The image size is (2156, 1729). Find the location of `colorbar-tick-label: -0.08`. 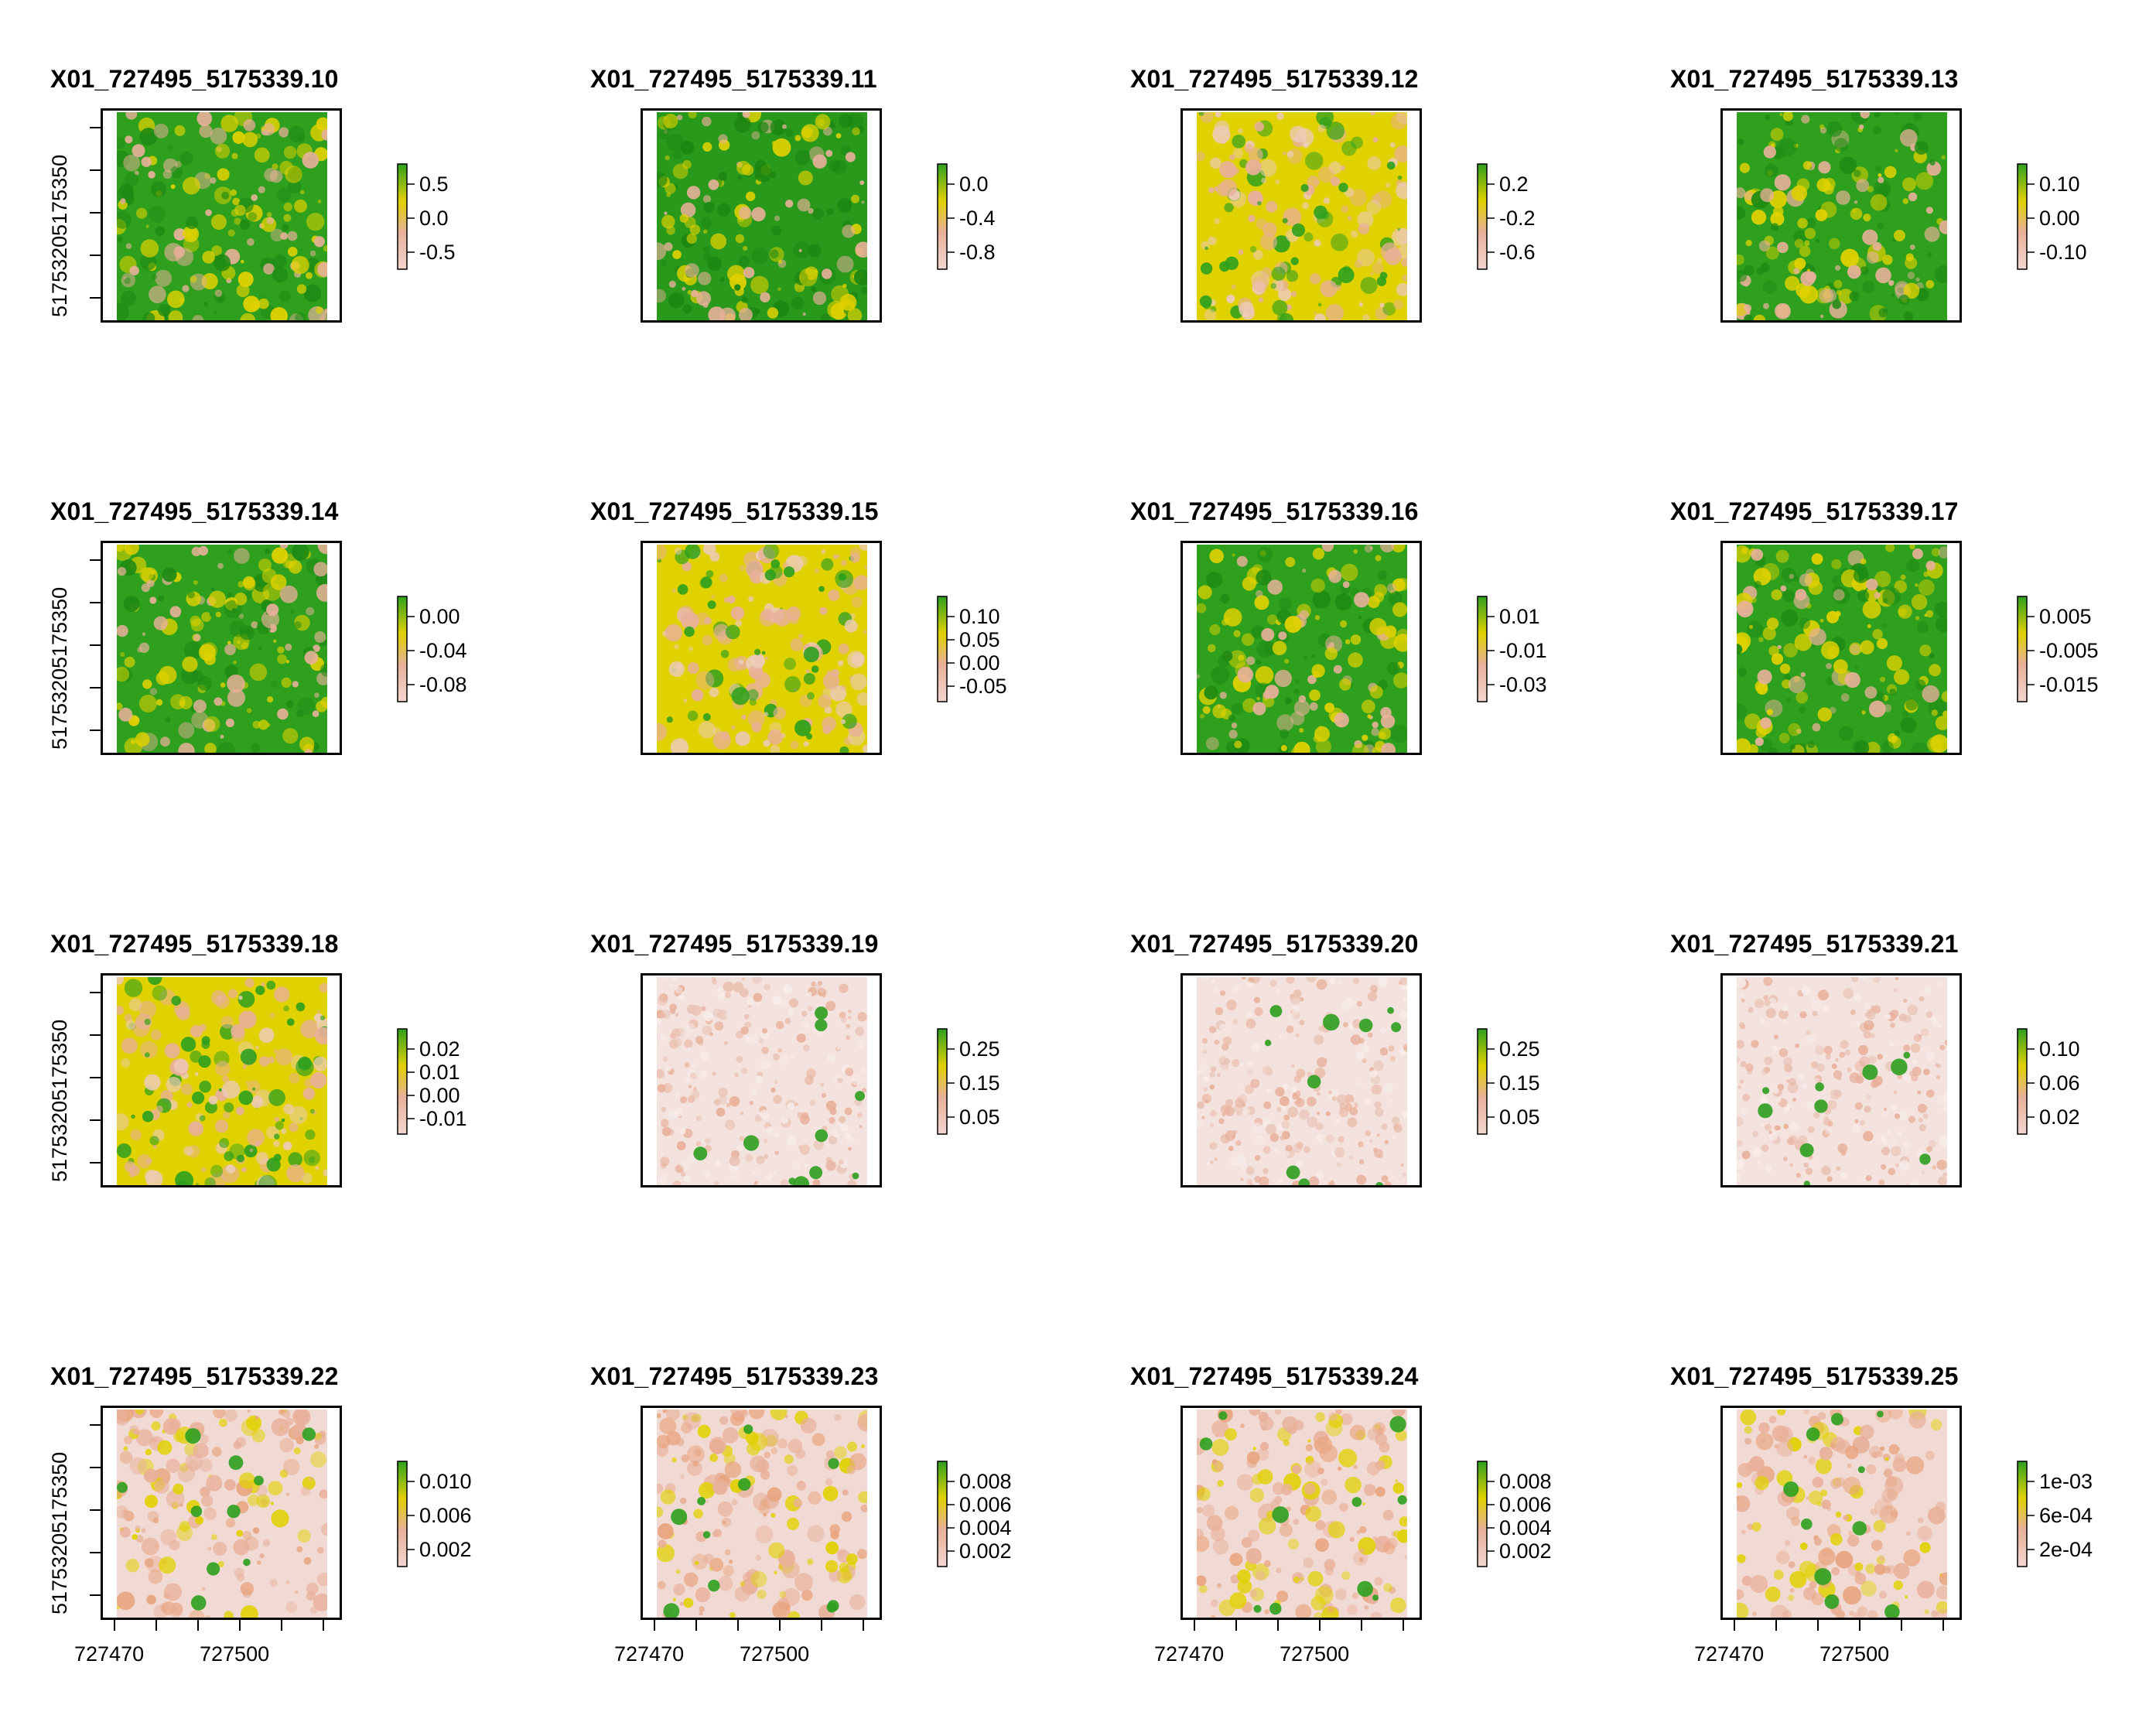

colorbar-tick-label: -0.08 is located at coordinates (443, 684).